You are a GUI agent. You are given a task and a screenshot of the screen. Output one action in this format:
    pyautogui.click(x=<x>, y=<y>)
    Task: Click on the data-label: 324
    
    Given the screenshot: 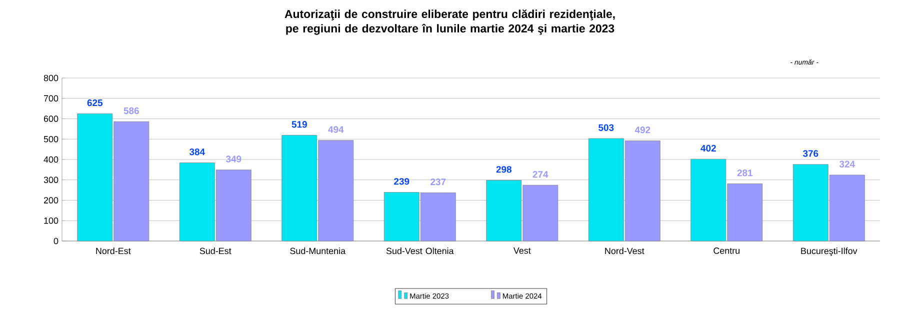 What is the action you would take?
    pyautogui.click(x=847, y=164)
    